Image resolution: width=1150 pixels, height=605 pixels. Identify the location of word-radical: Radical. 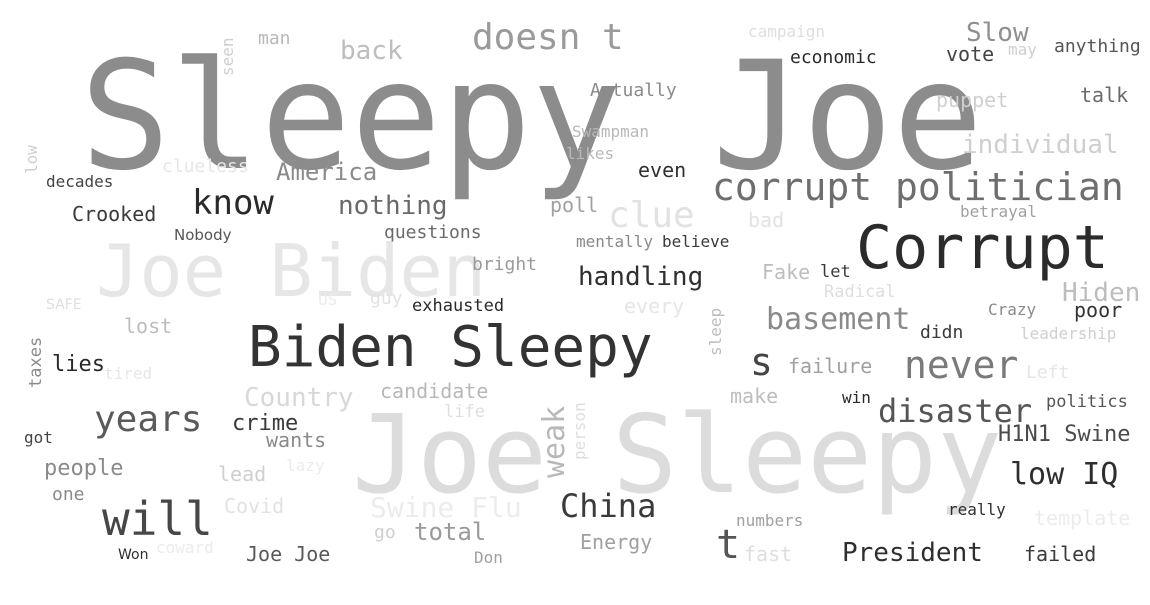
(860, 292).